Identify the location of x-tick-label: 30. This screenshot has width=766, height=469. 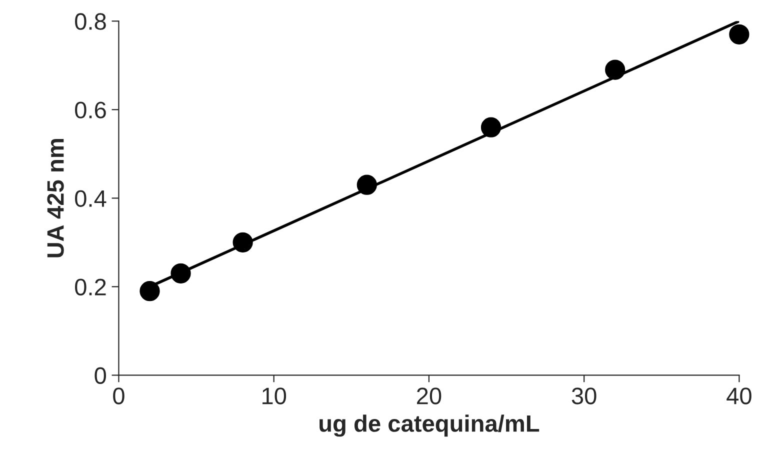
(584, 396).